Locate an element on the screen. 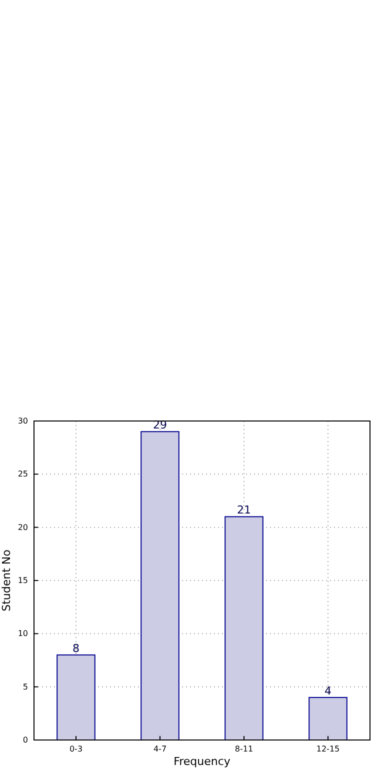  y-tick-label: 10 is located at coordinates (23, 633).